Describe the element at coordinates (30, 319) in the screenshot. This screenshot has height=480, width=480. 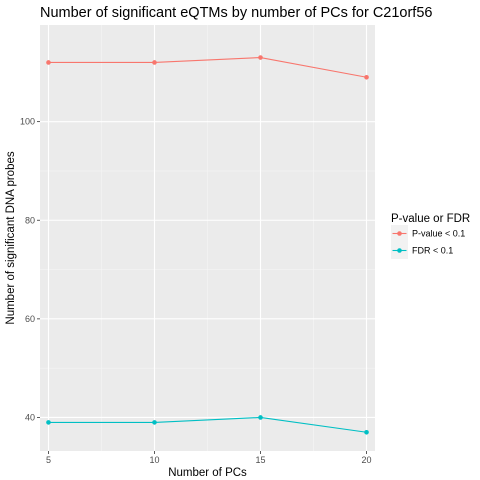
I see `y-tick-label: 60` at that location.